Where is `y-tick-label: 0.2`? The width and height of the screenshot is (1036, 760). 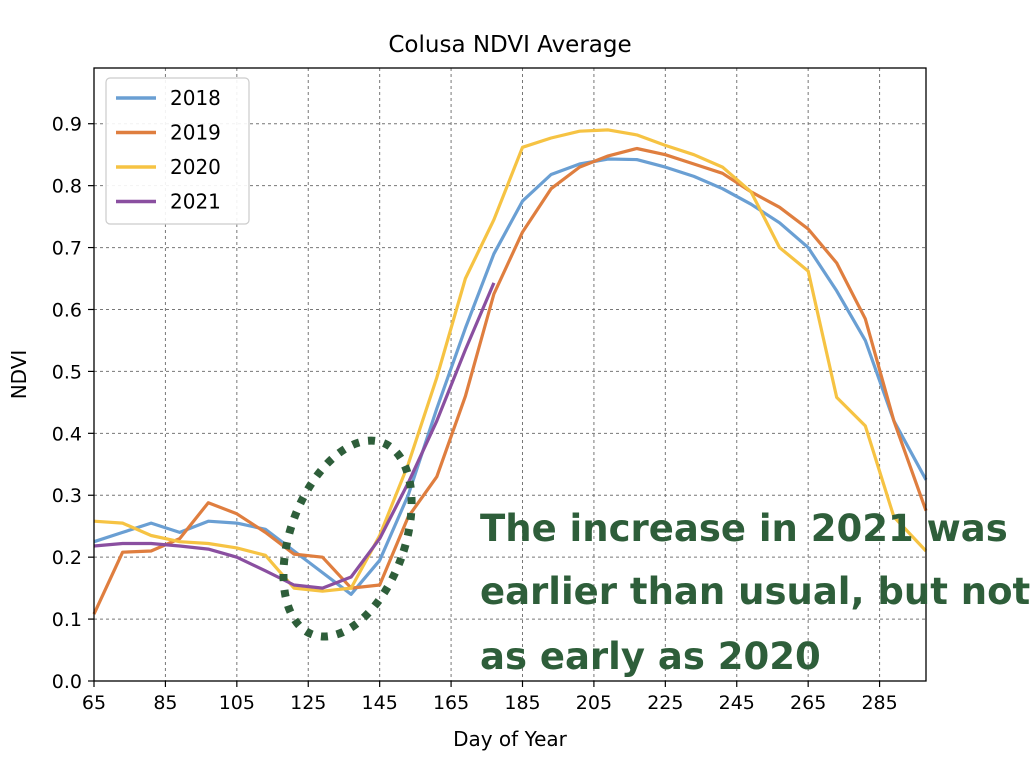
y-tick-label: 0.2 is located at coordinates (67, 558).